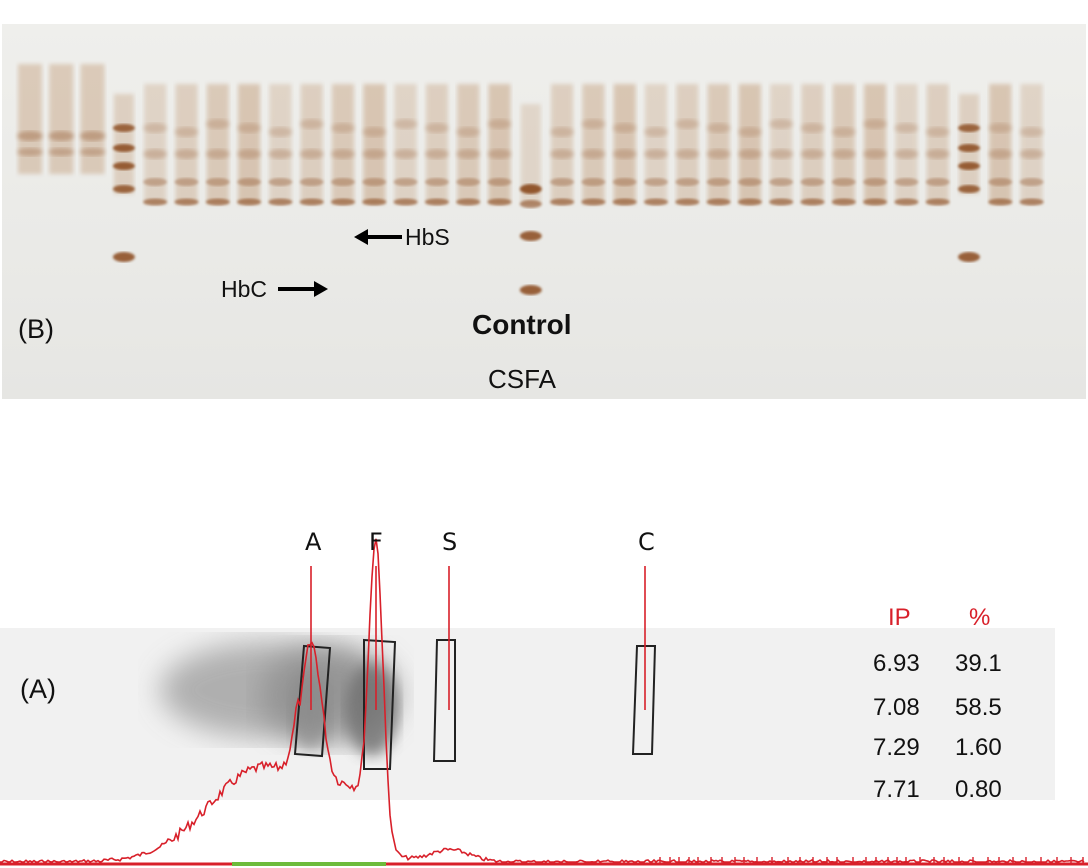  Describe the element at coordinates (980, 617) in the screenshot. I see `percent-header: %` at that location.